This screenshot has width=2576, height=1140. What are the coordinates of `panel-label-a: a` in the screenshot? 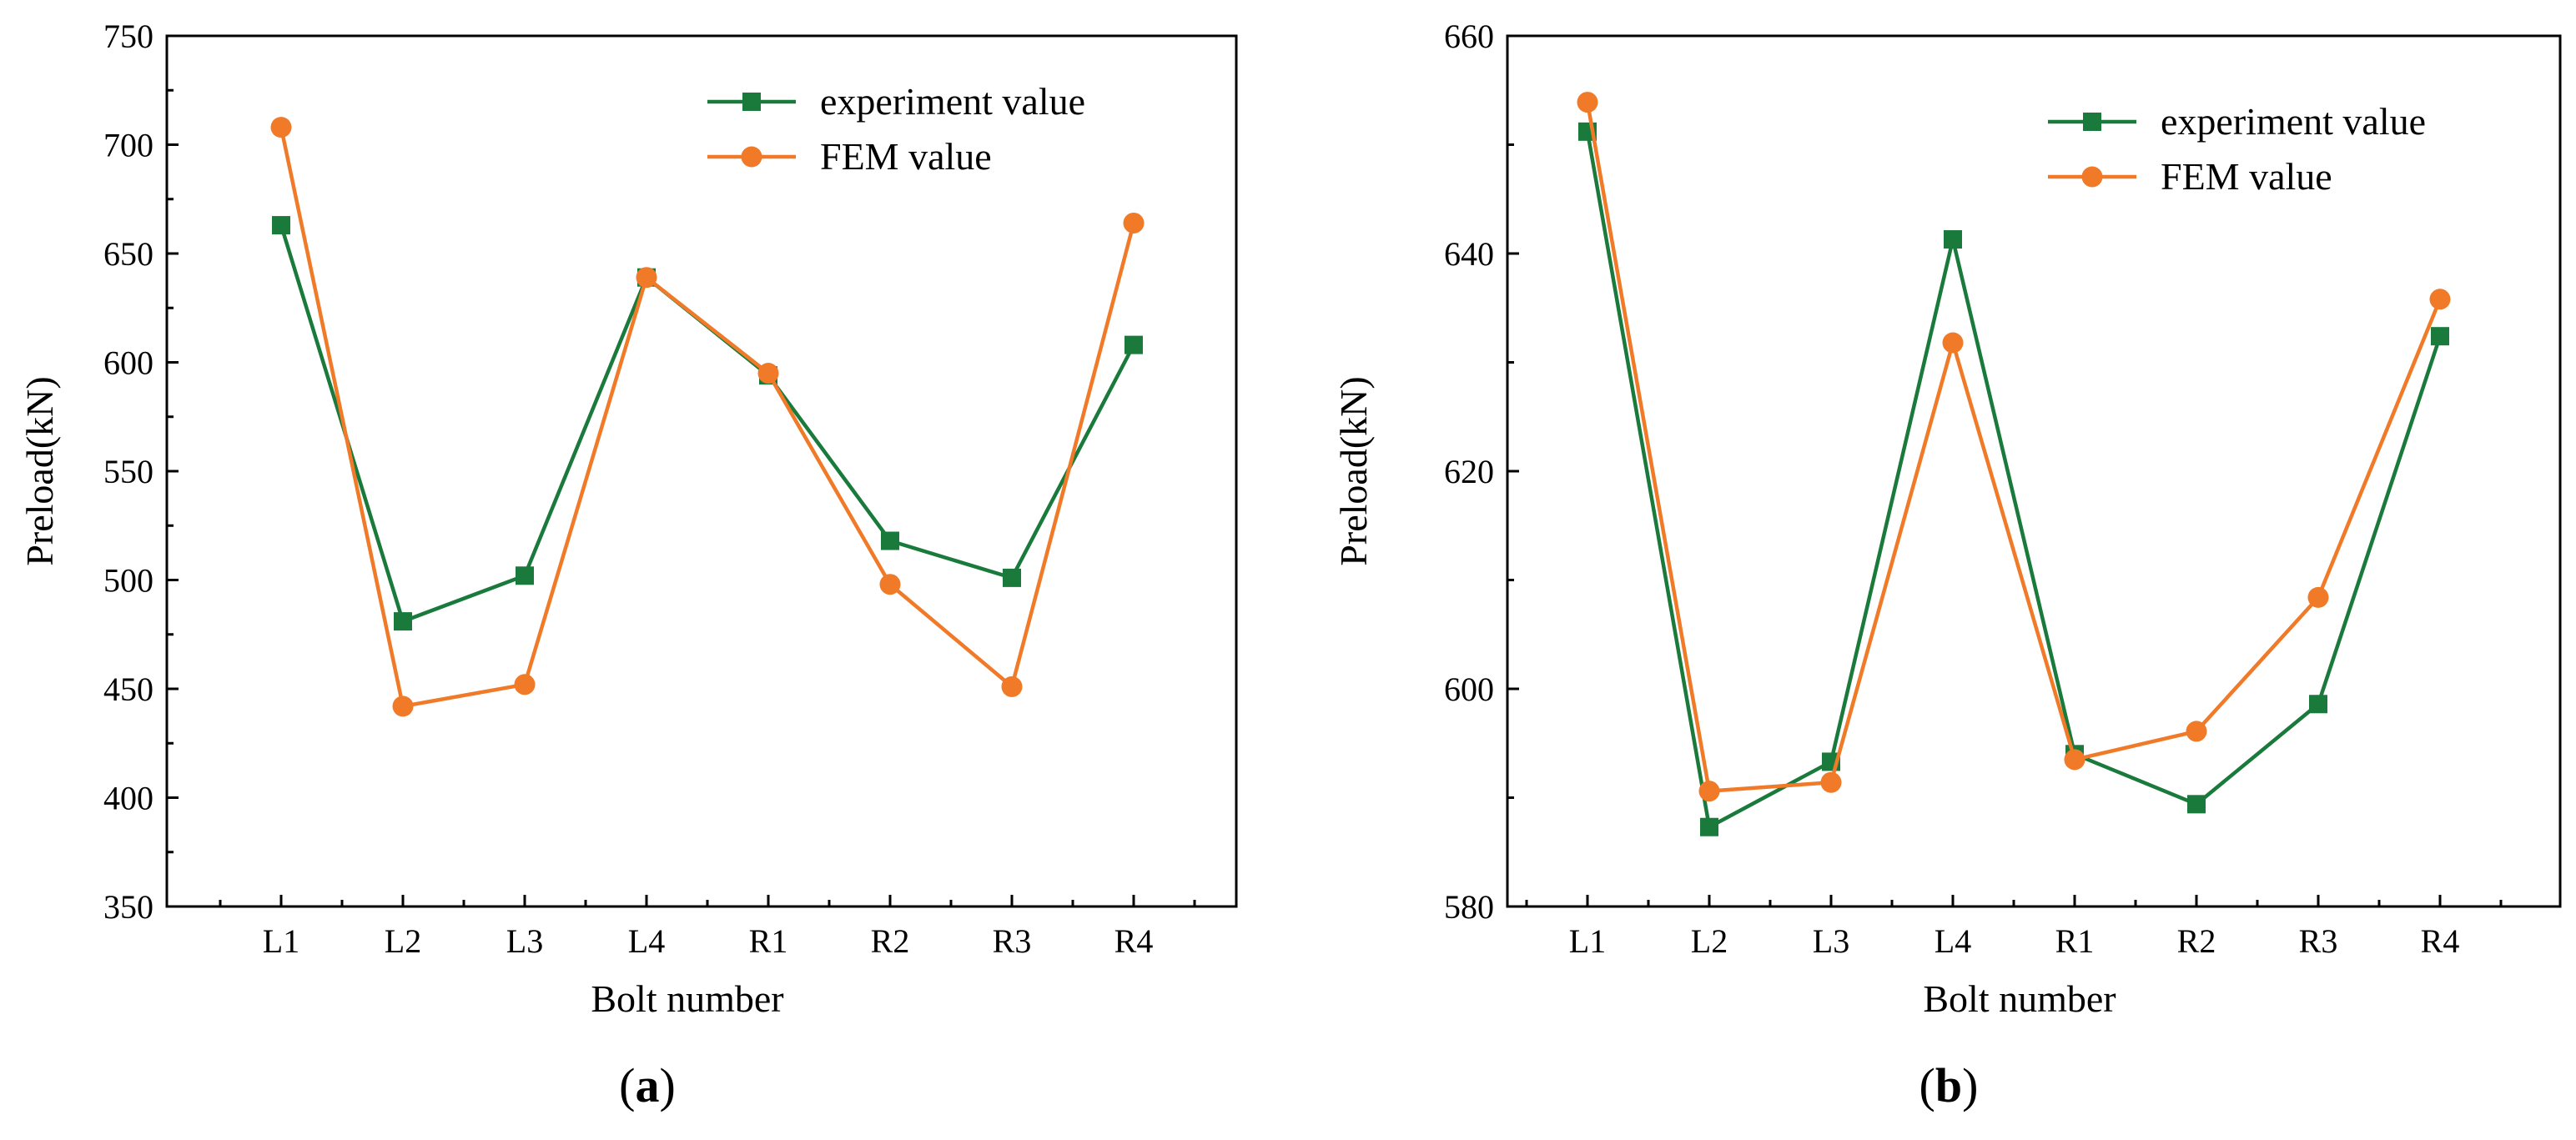 It's located at (647, 1085).